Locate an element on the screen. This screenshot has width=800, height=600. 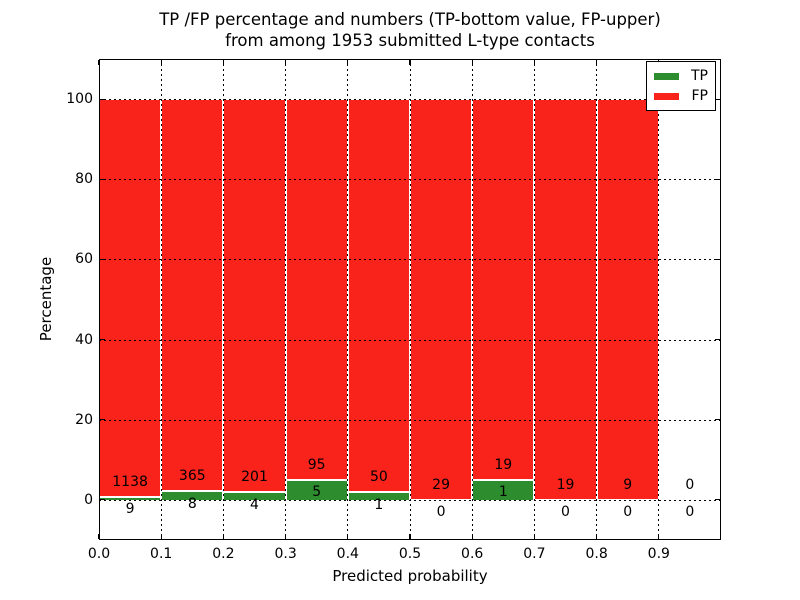
y-tick-label-20: 20 is located at coordinates (84, 419).